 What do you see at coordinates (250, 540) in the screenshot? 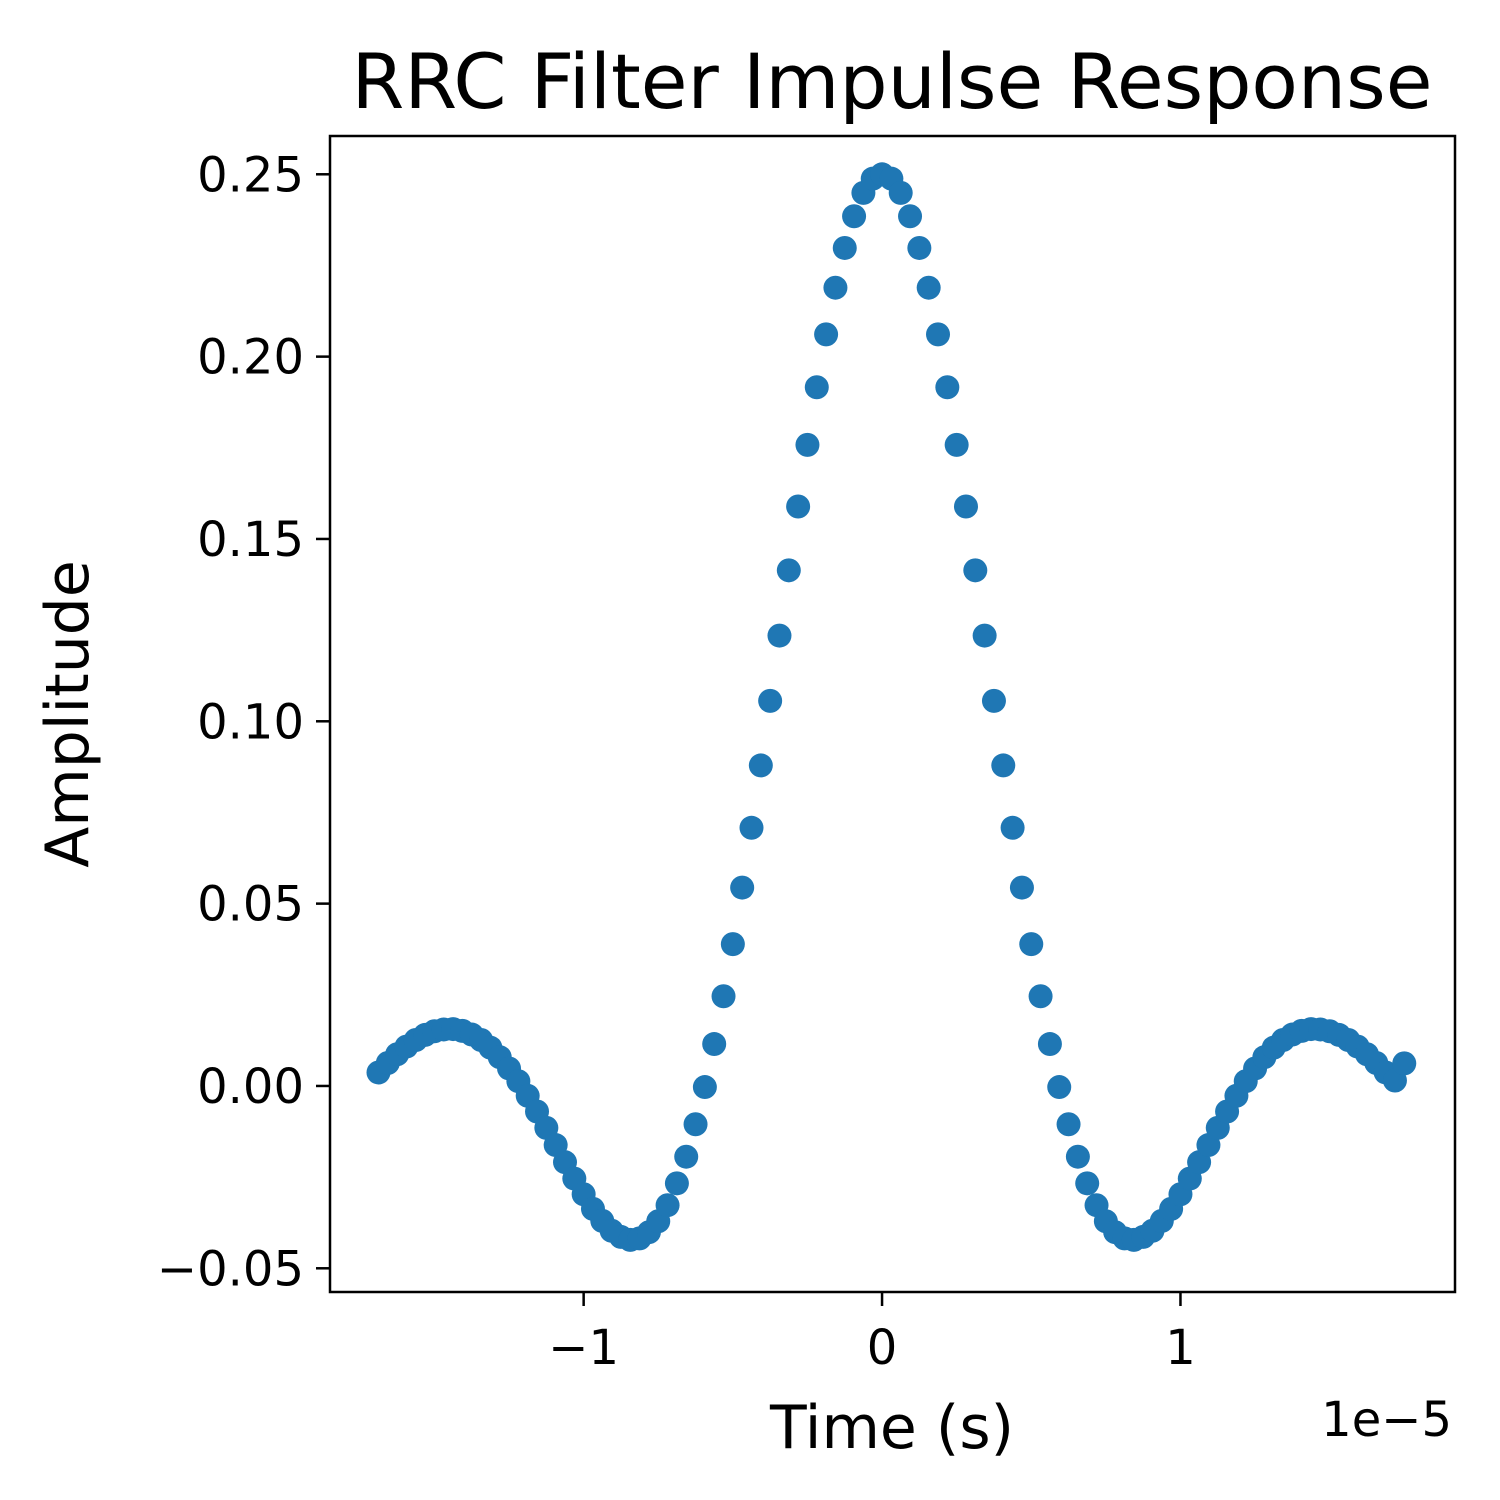
I see `y-tick-label: 0.15` at bounding box center [250, 540].